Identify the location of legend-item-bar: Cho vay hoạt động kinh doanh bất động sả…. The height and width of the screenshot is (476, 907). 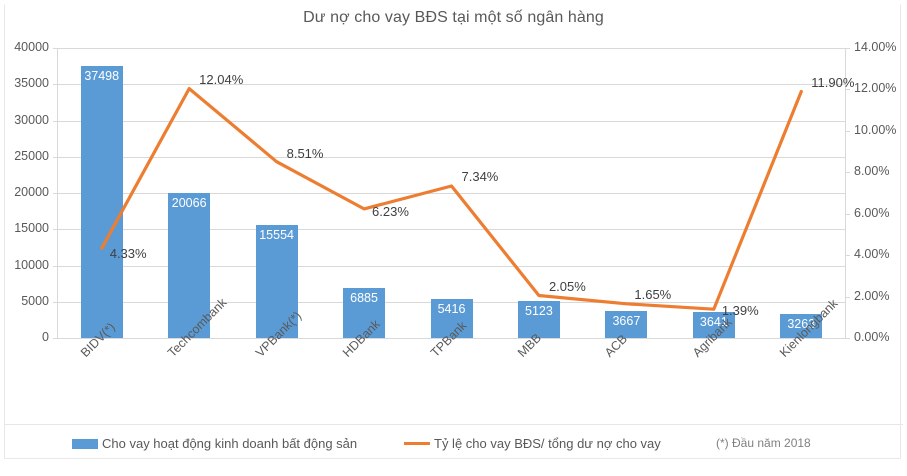
(214, 443).